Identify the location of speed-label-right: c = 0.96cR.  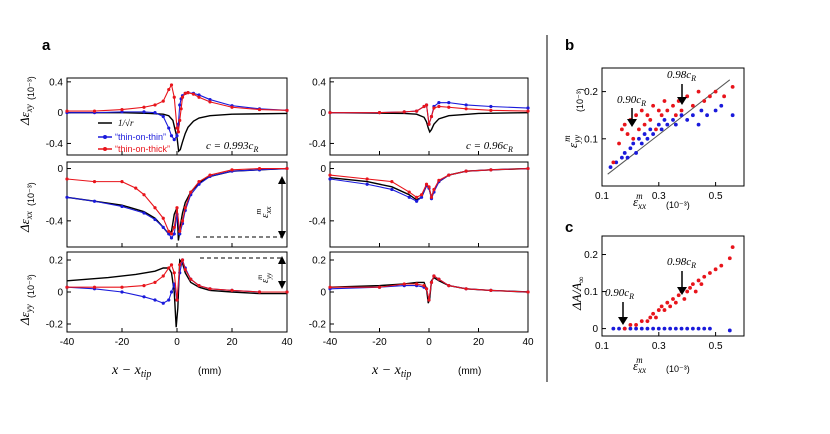
(489, 147).